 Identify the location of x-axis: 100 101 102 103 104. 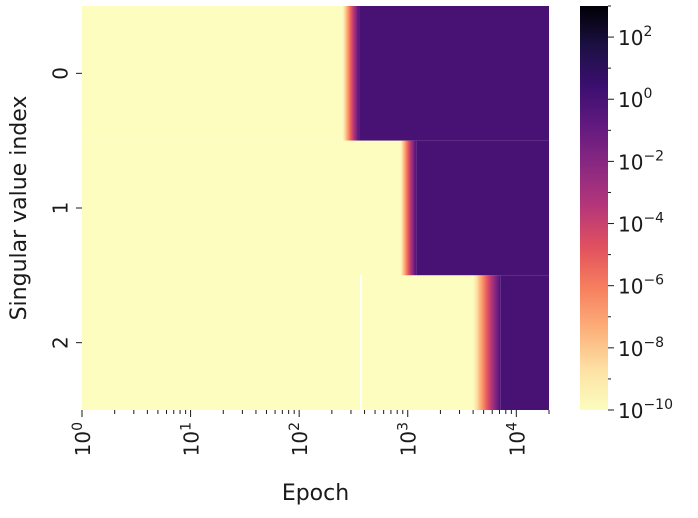
(310, 433).